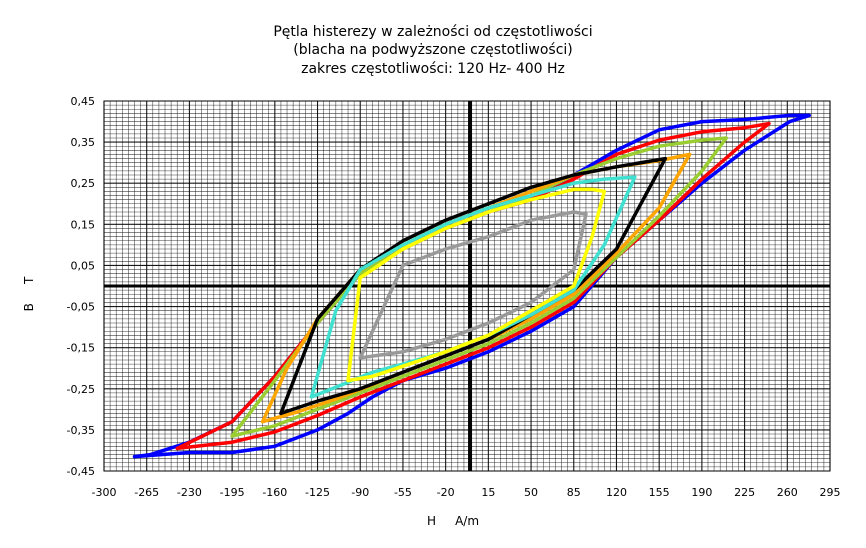 The height and width of the screenshot is (548, 866). I want to click on x-tick-label: 225, so click(744, 492).